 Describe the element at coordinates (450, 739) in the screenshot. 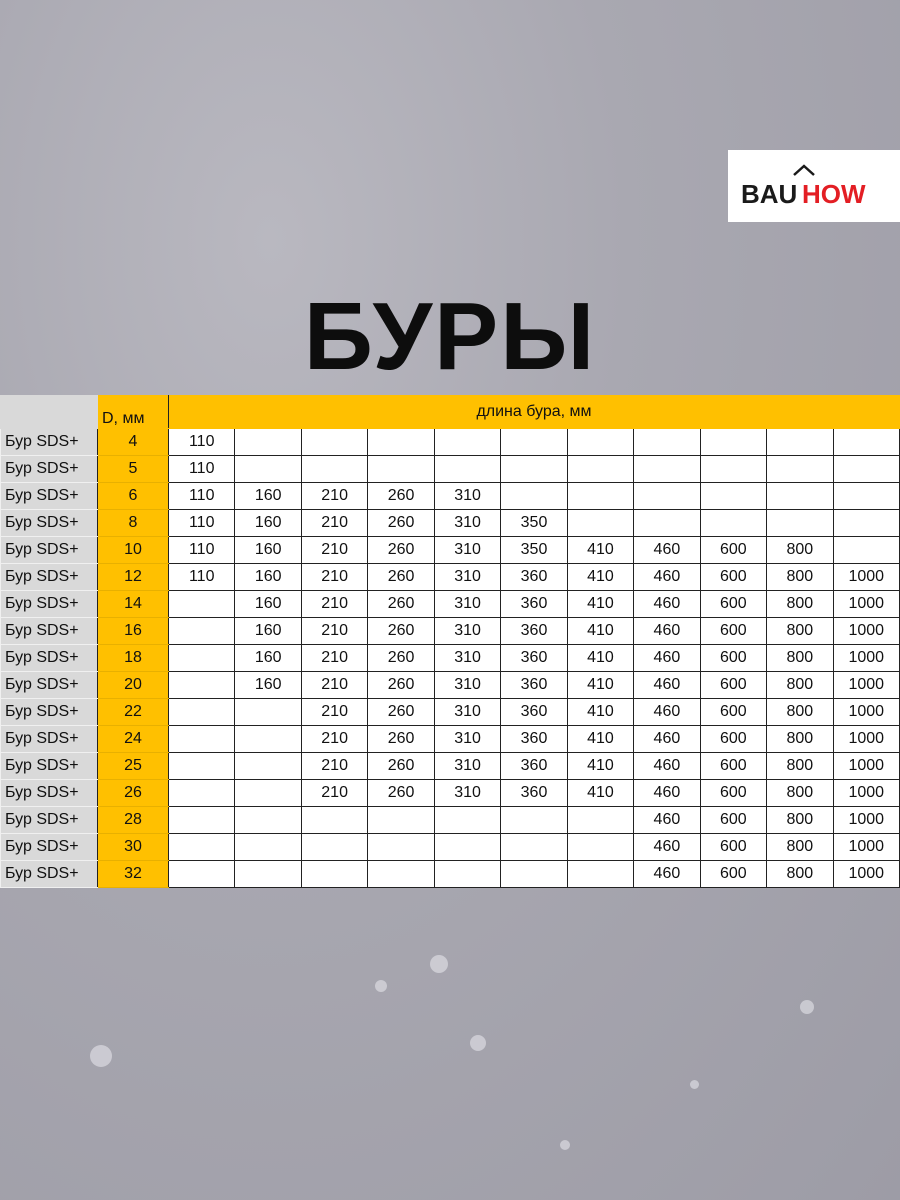

I see `table-row: Бур SDS+ 24 210 260 310 360 410 460 600 800 1000` at that location.